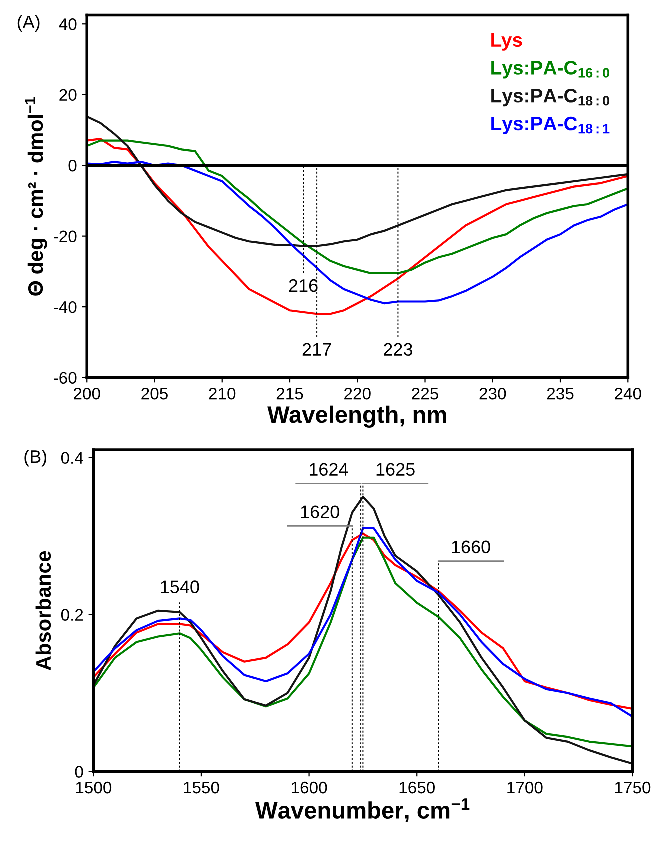 The height and width of the screenshot is (849, 655). I want to click on x-tick-label: 215, so click(290, 394).